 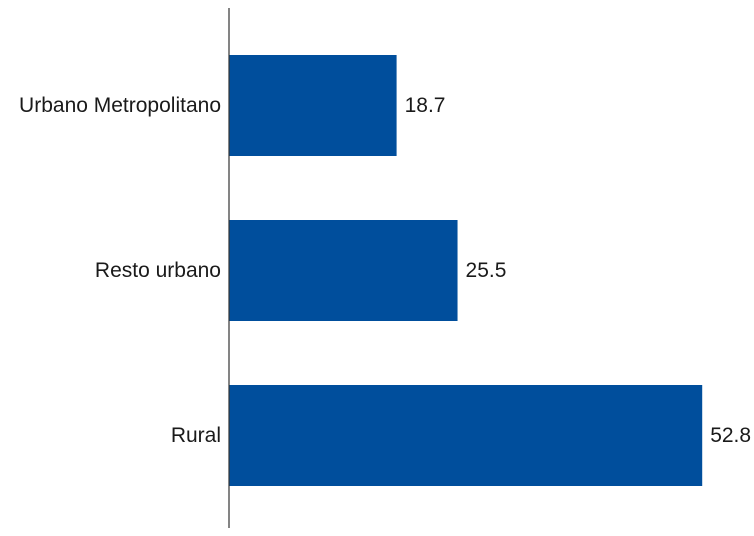 I want to click on bar-resto-urbano, so click(x=343, y=270).